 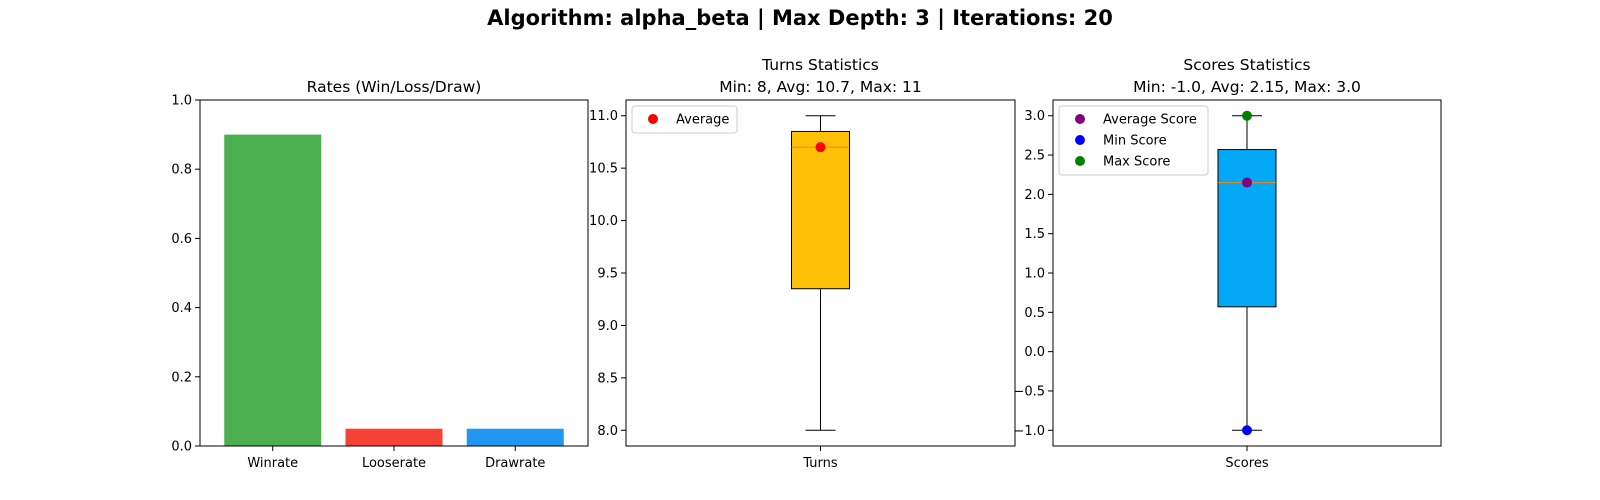 What do you see at coordinates (1247, 430) in the screenshot?
I see `marker-min-score` at bounding box center [1247, 430].